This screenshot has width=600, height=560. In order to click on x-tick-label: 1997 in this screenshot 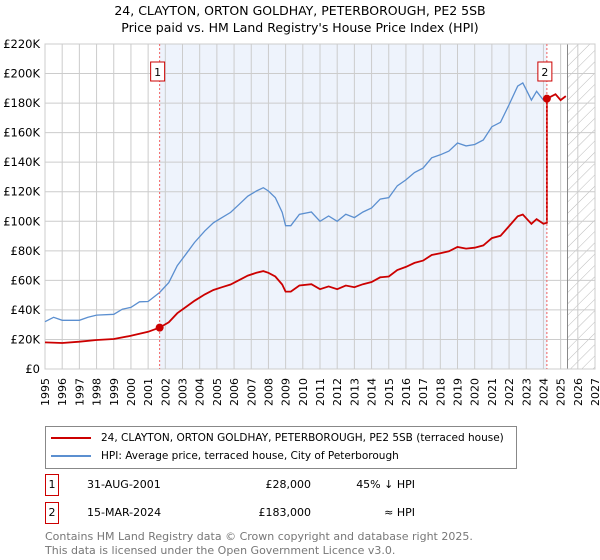, I will do `click(79, 392)`.